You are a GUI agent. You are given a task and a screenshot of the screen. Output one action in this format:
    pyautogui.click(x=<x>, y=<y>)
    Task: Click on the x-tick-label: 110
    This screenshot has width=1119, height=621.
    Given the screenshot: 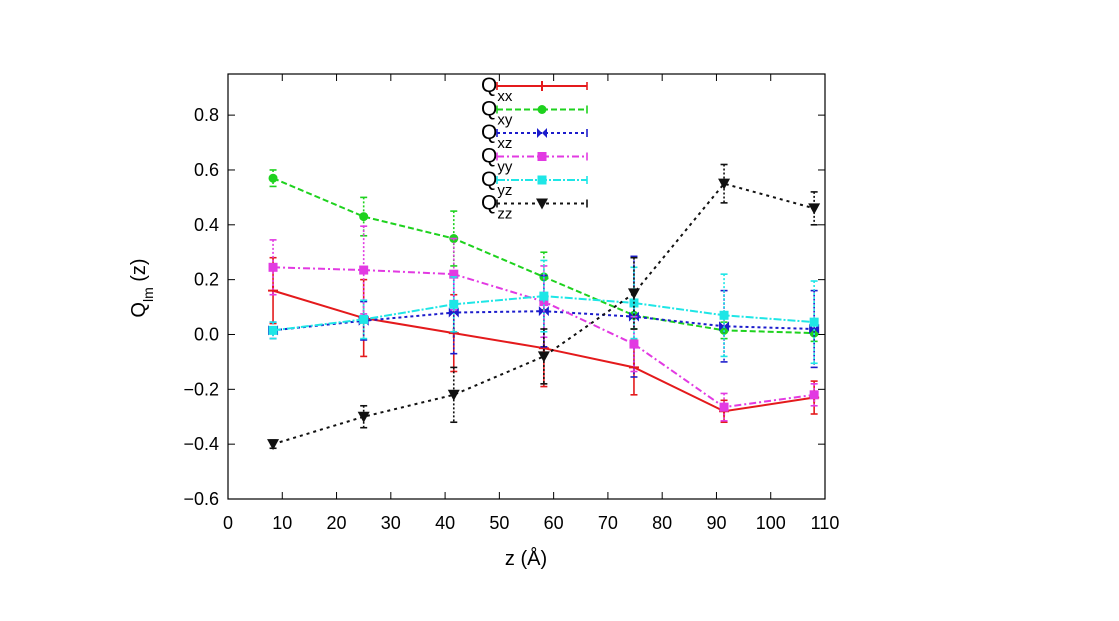 What is the action you would take?
    pyautogui.click(x=825, y=523)
    